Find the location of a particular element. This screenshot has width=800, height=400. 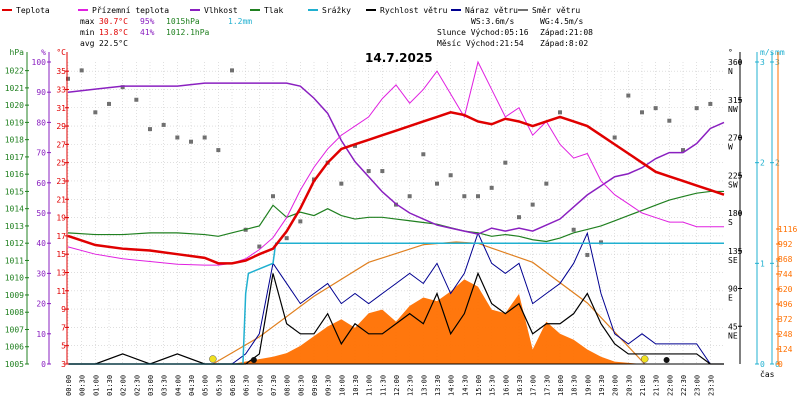

celsius-tick-label: 13 is located at coordinates (61, 272).